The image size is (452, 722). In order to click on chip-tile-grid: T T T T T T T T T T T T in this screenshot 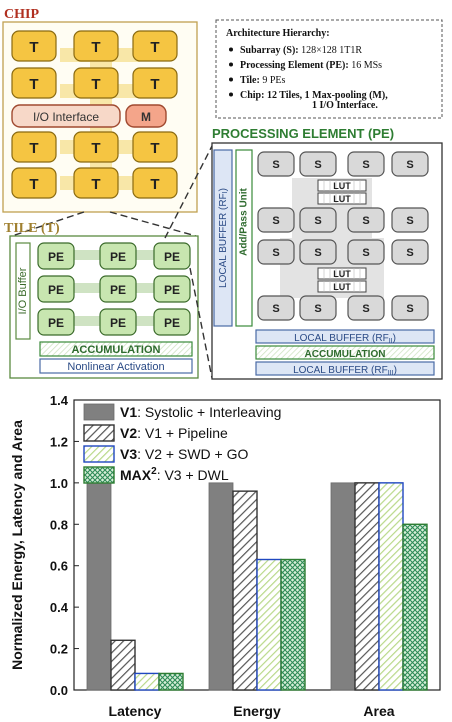, I will do `click(94, 114)`.